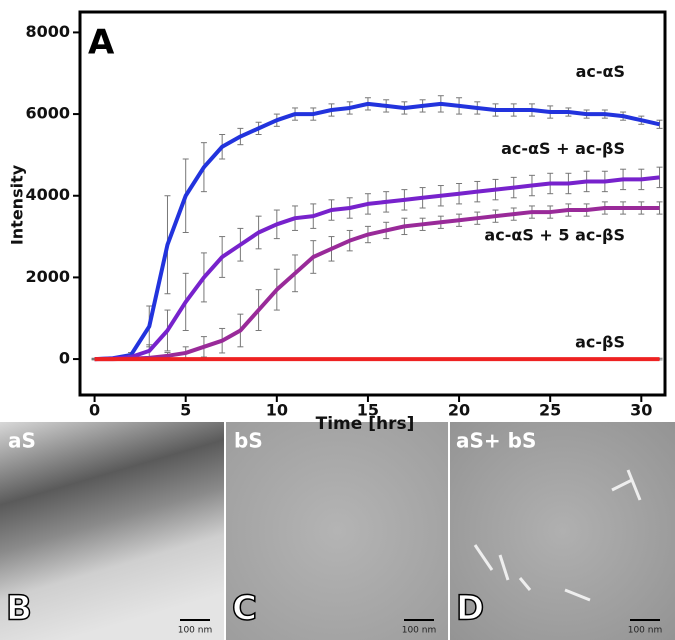 The image size is (675, 640). I want to click on x-tick-label: 25, so click(550, 410).